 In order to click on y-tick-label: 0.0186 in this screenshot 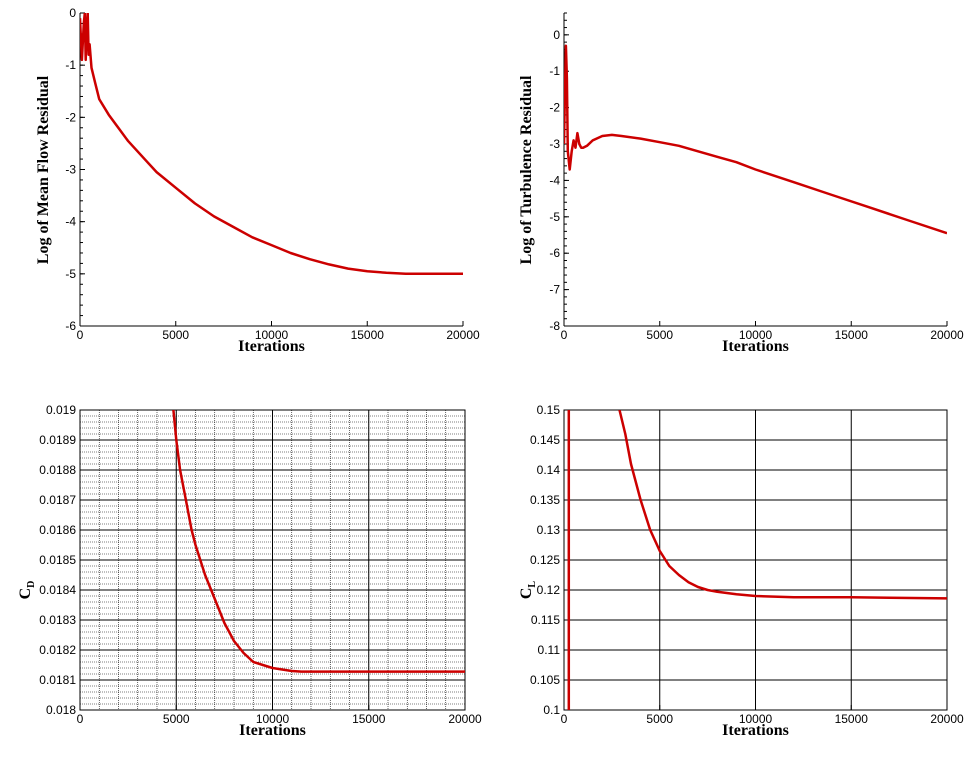, I will do `click(57, 530)`.